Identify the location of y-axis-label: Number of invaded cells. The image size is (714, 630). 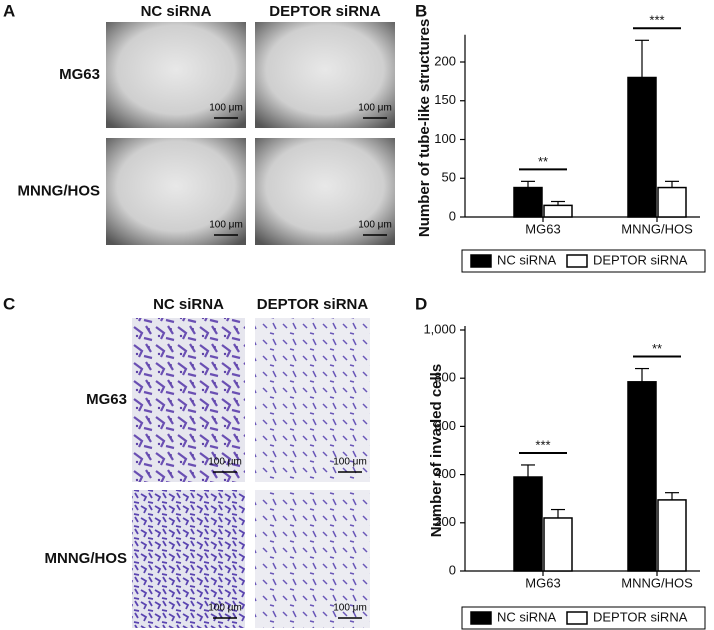
(436, 450).